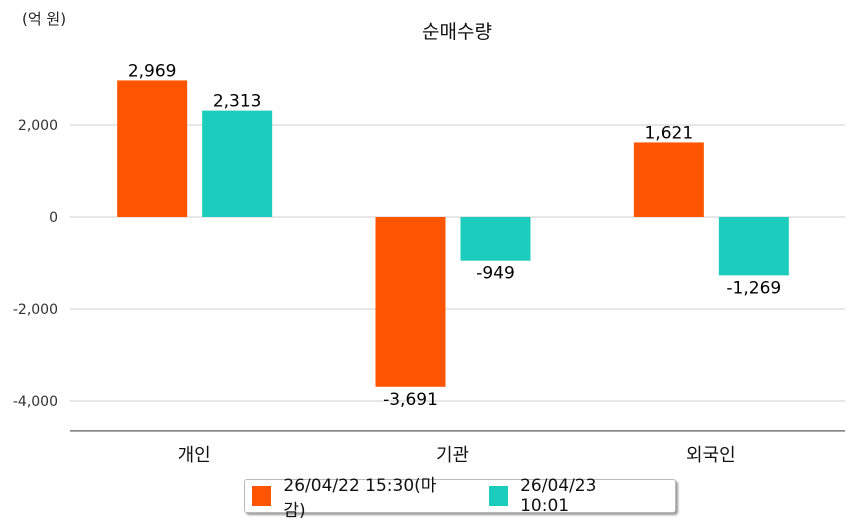 The width and height of the screenshot is (854, 520). What do you see at coordinates (53, 218) in the screenshot?
I see `y-tick-label: 0` at bounding box center [53, 218].